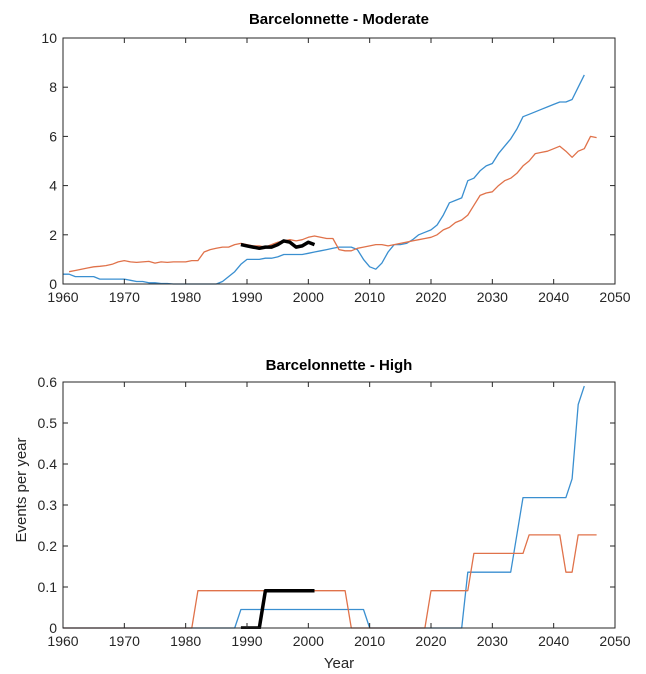  What do you see at coordinates (53, 235) in the screenshot?
I see `y-tick-label: 2` at bounding box center [53, 235].